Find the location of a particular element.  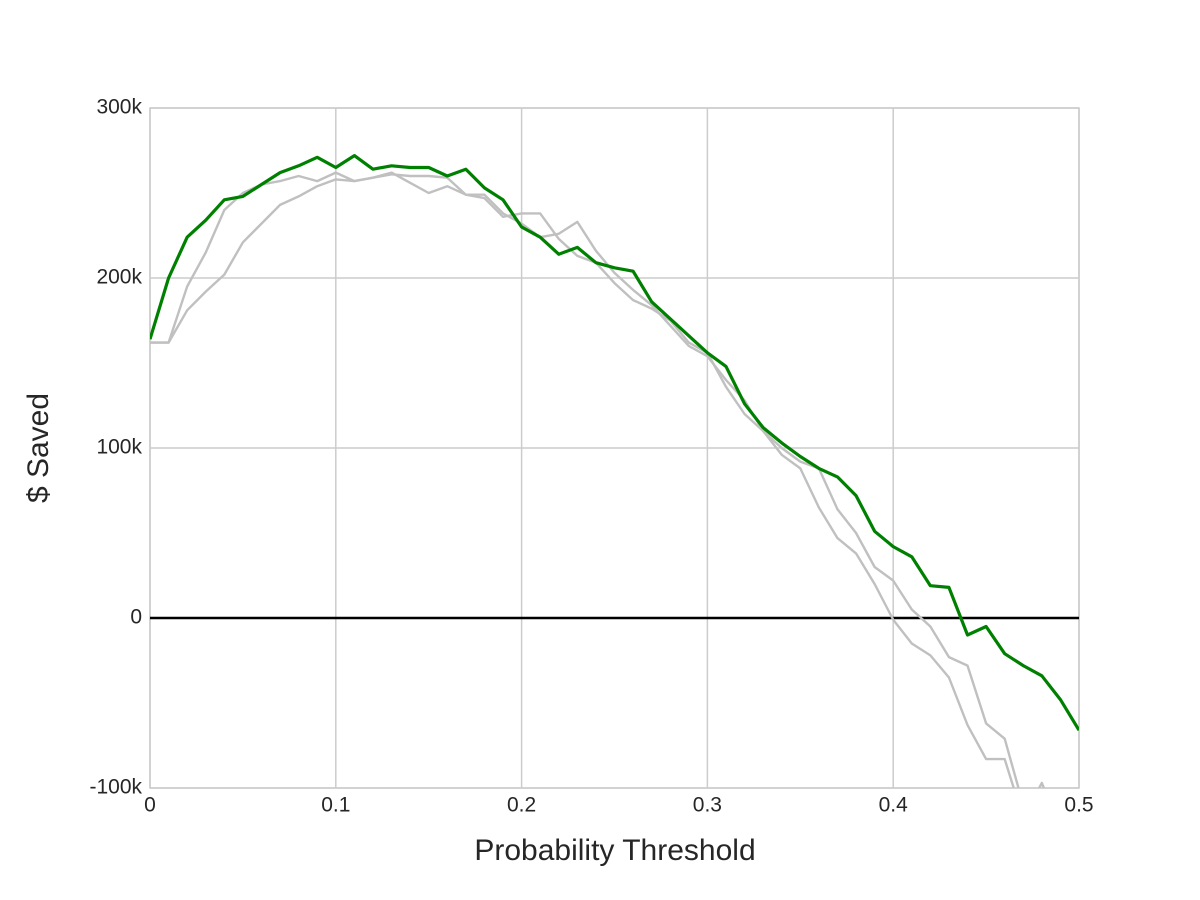

y-tick-label: -100k is located at coordinates (115, 787).